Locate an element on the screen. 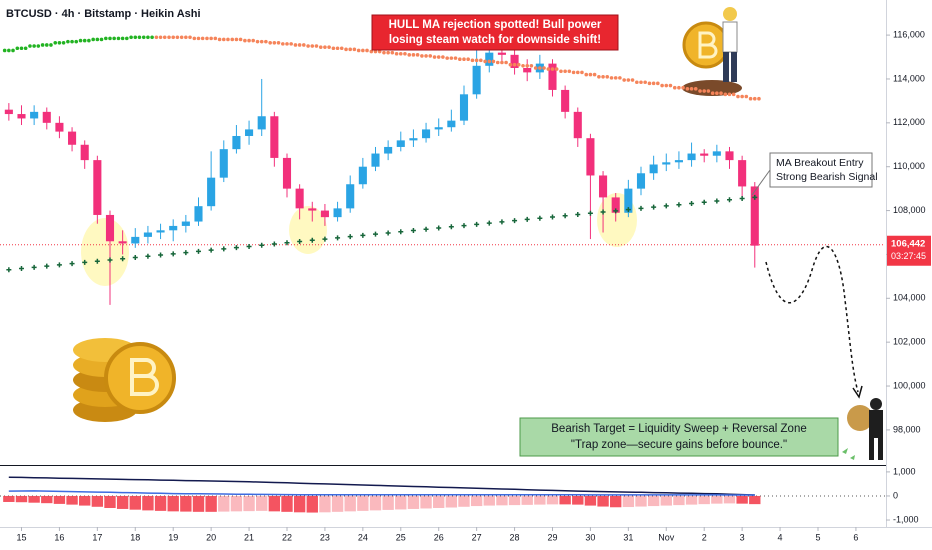 The width and height of the screenshot is (932, 550). entry-pointer is located at coordinates (761, 182).